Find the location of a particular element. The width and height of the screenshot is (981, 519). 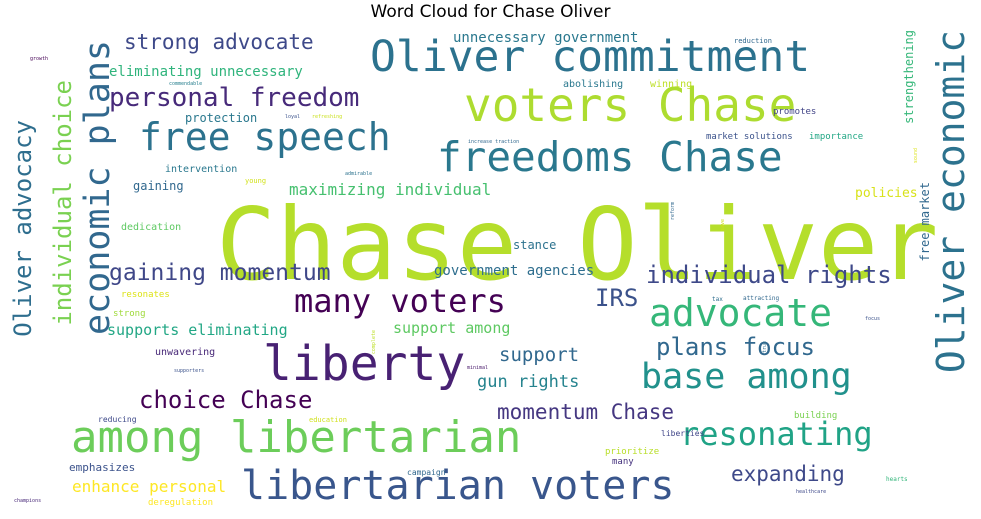

word-admirable: admirable is located at coordinates (359, 174).